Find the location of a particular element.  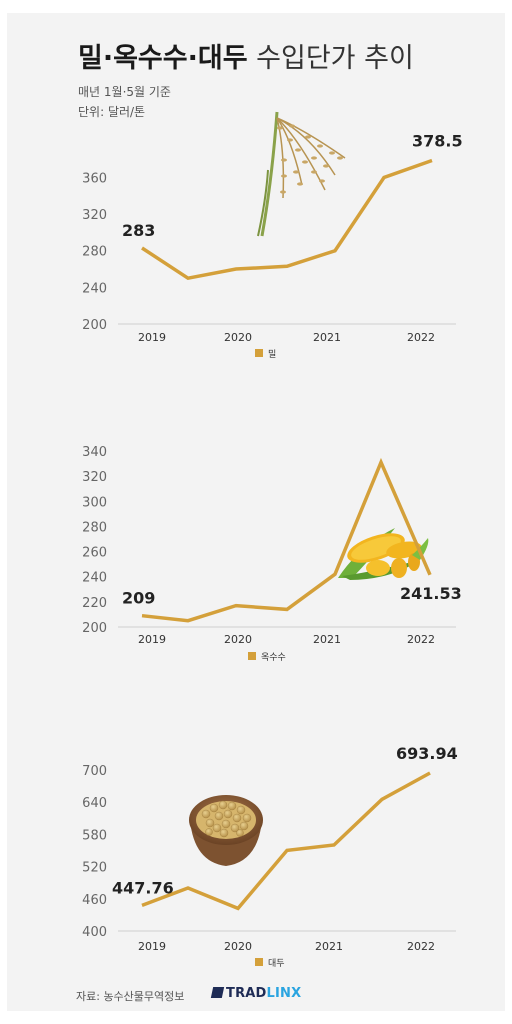

y-tick-label: 360 is located at coordinates (94, 178).